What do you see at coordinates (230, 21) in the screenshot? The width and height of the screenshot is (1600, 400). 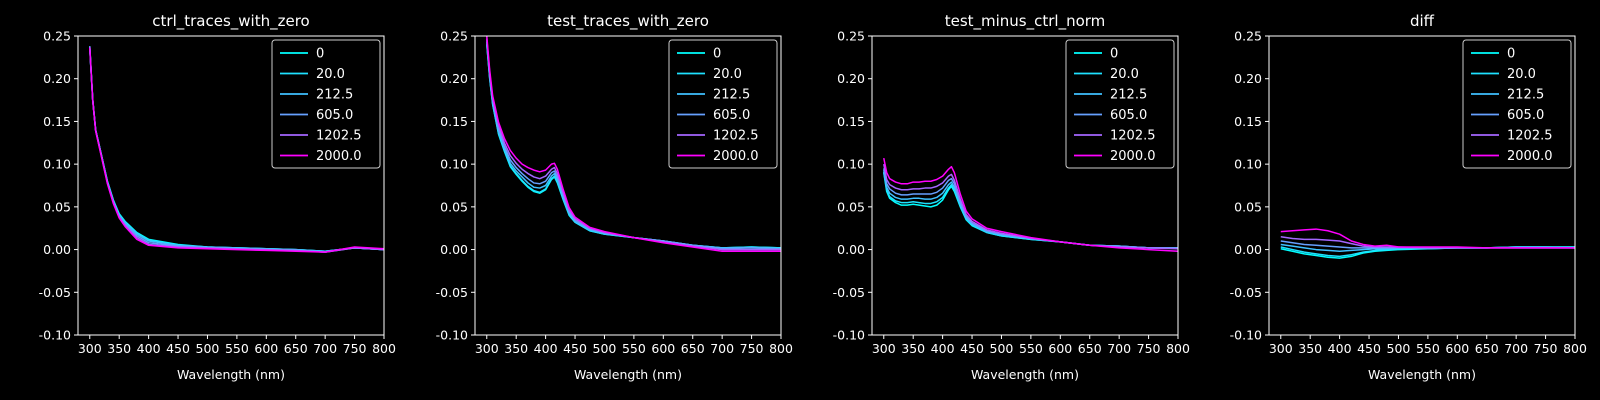 I see `chart-title: ctrl_traces_with_zero` at bounding box center [230, 21].